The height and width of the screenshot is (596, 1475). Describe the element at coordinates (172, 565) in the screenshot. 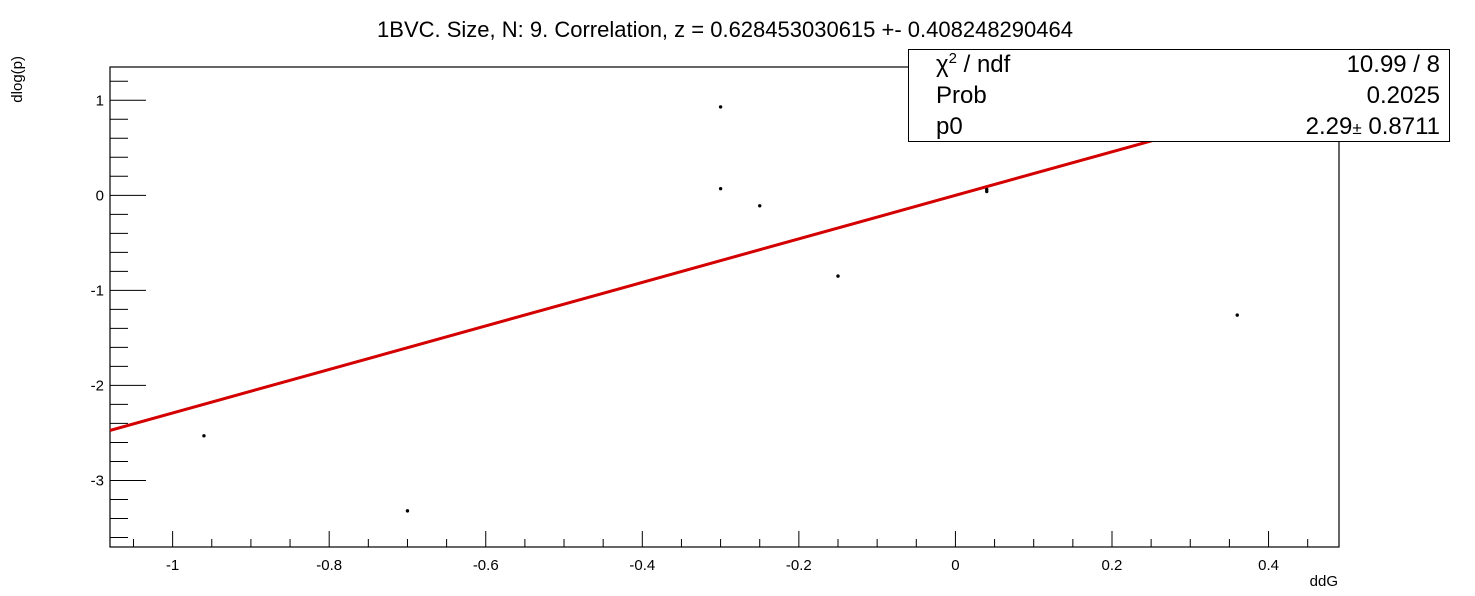

I see `x-tick-label: -1` at that location.